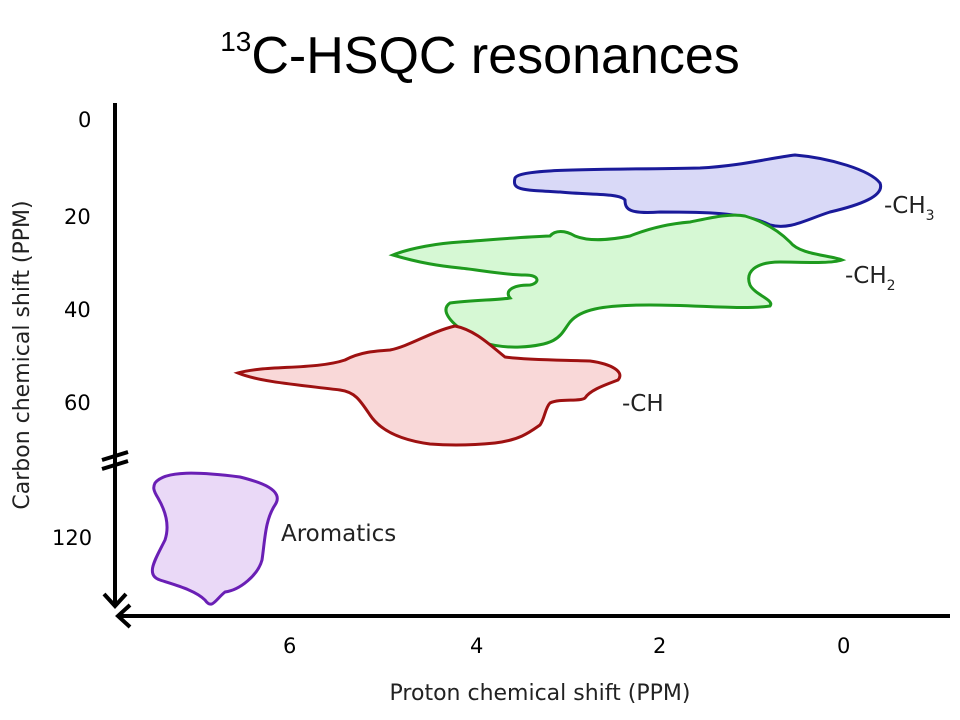  I want to click on x-tick-label: 4, so click(476, 646).